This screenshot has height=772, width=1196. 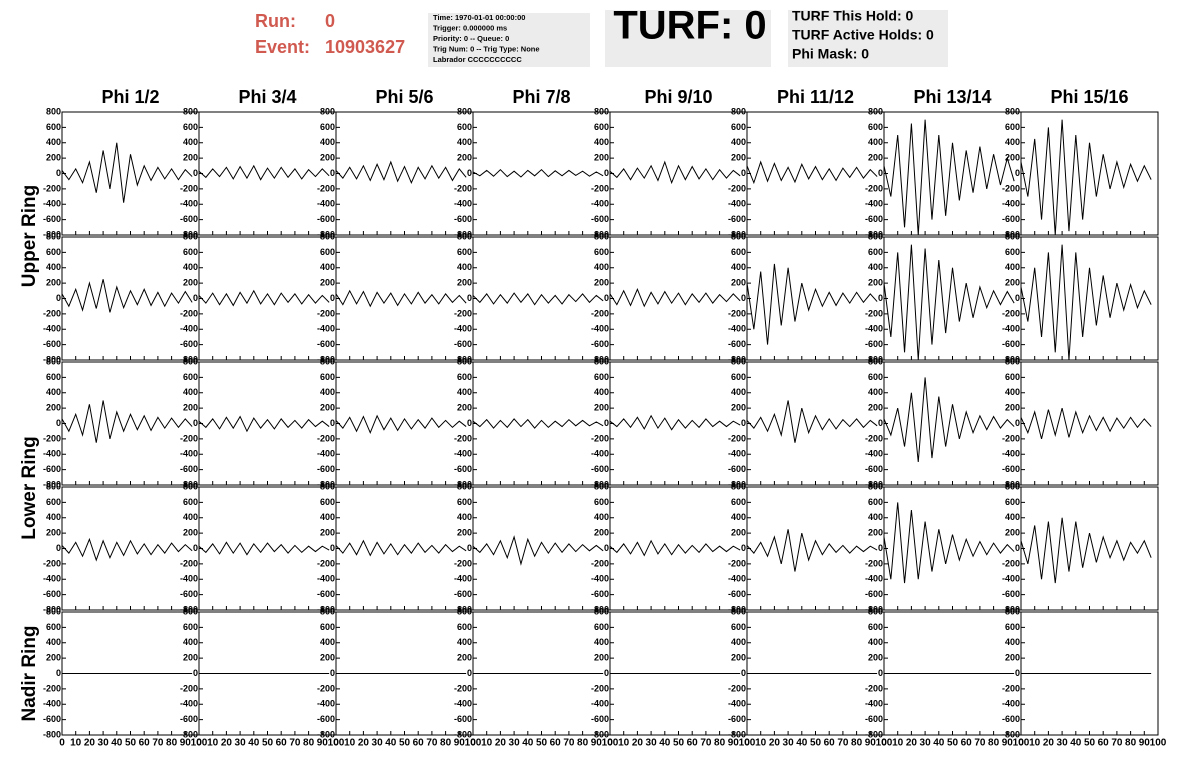 I want to click on x-tick-label: 20, so click(x=364, y=743).